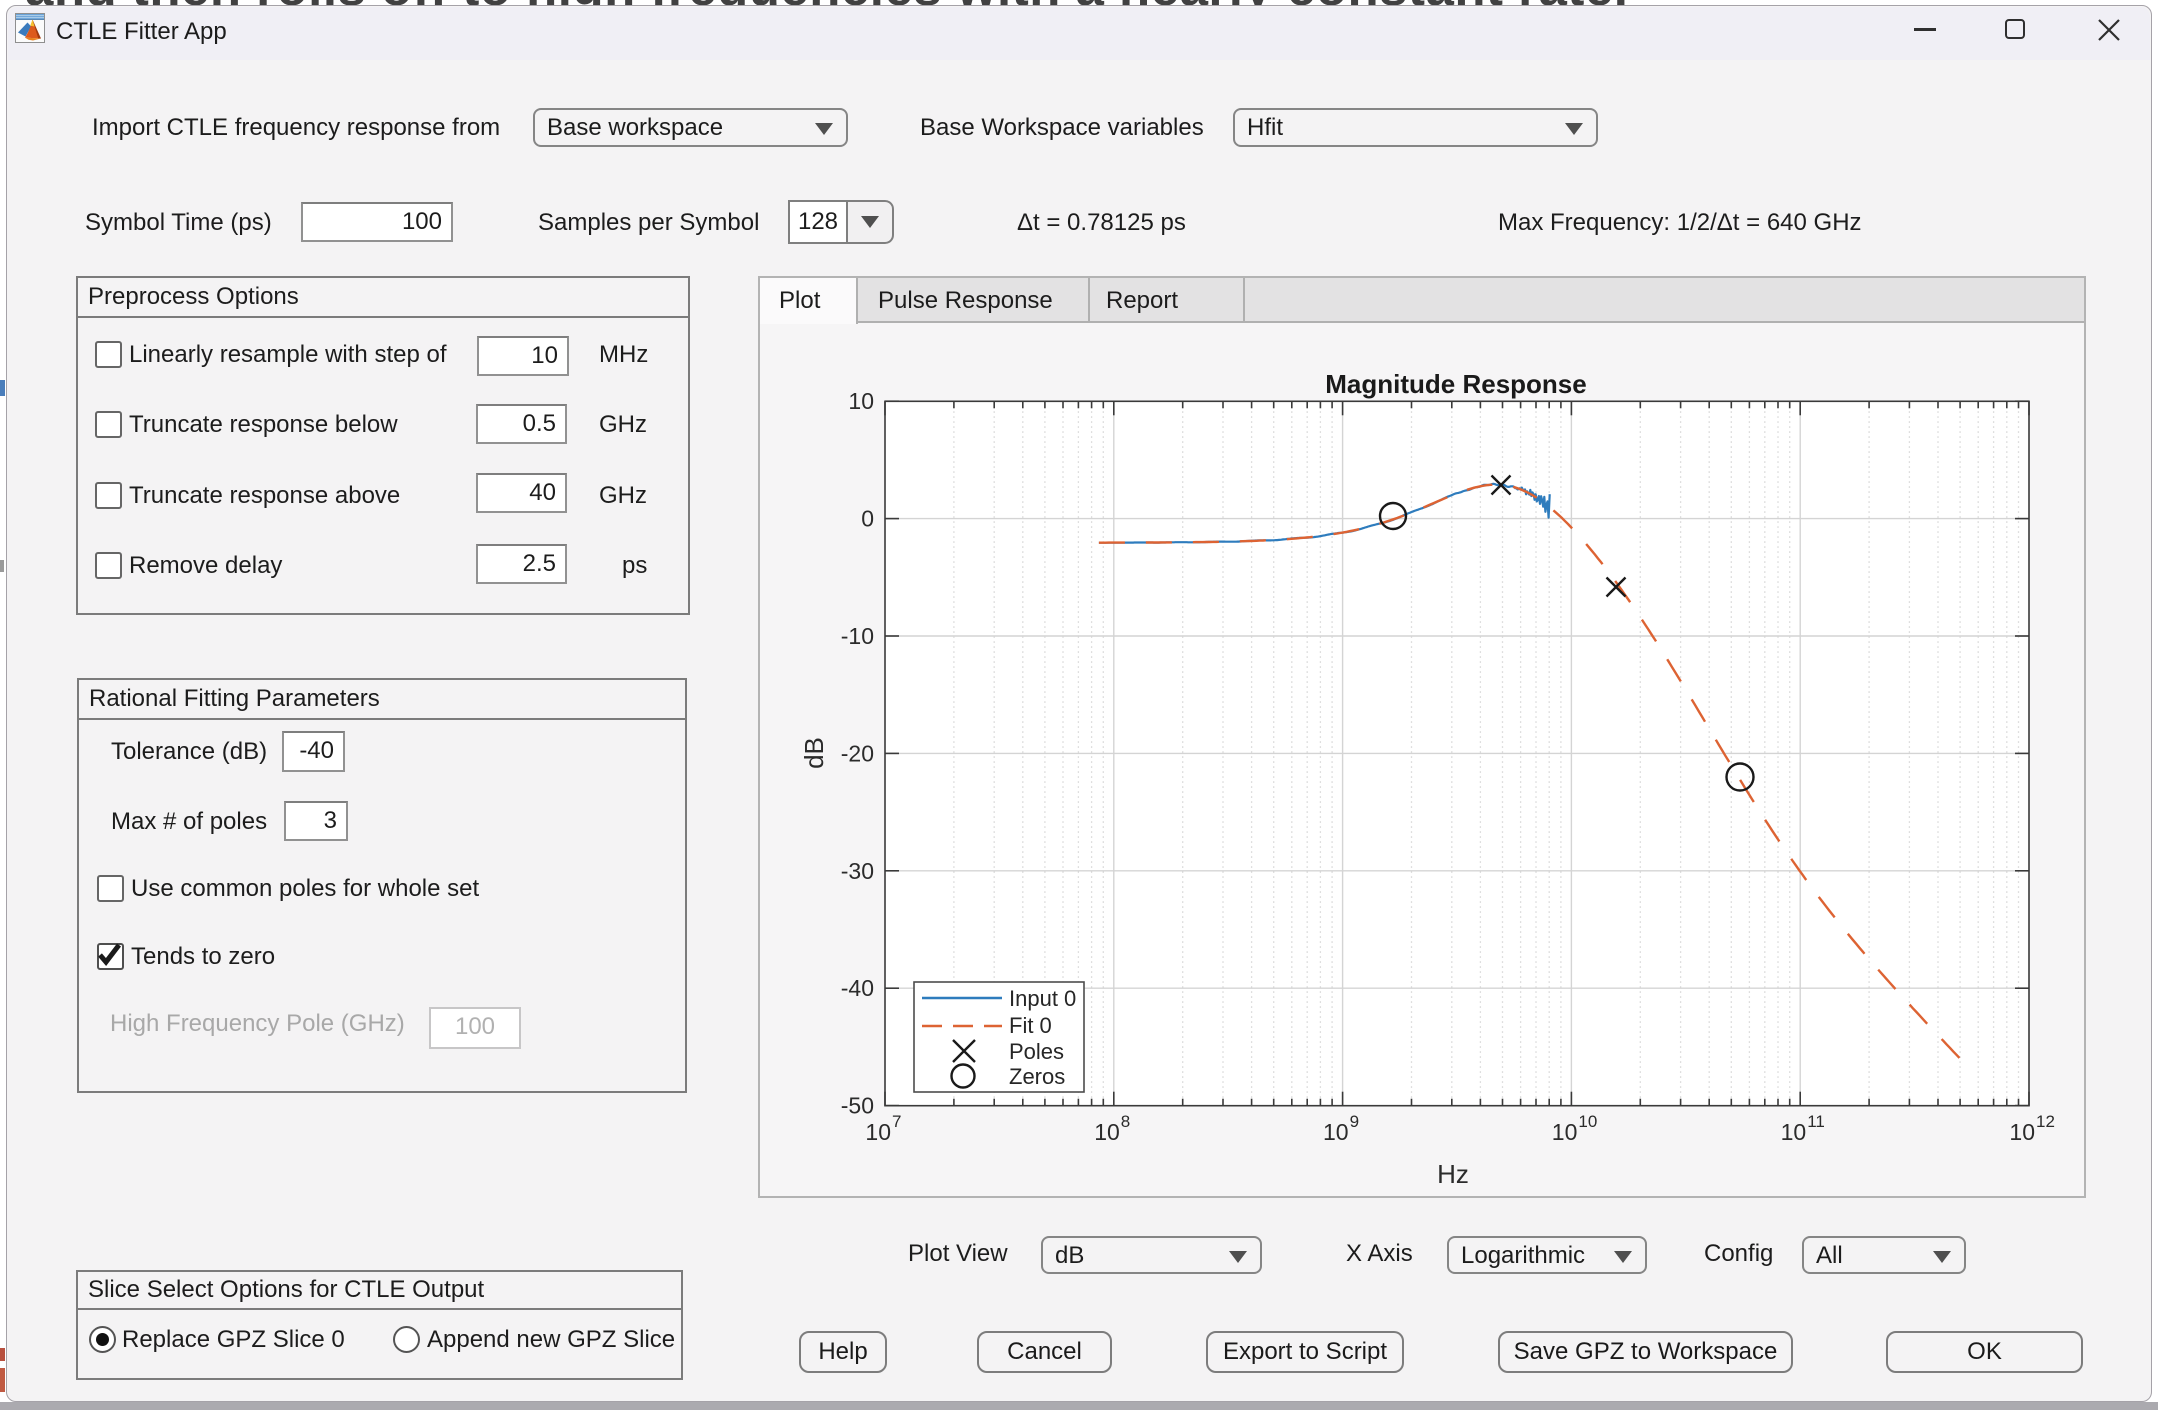 This screenshot has height=1410, width=2158. Describe the element at coordinates (857, 871) in the screenshot. I see `svg-text: -30` at that location.